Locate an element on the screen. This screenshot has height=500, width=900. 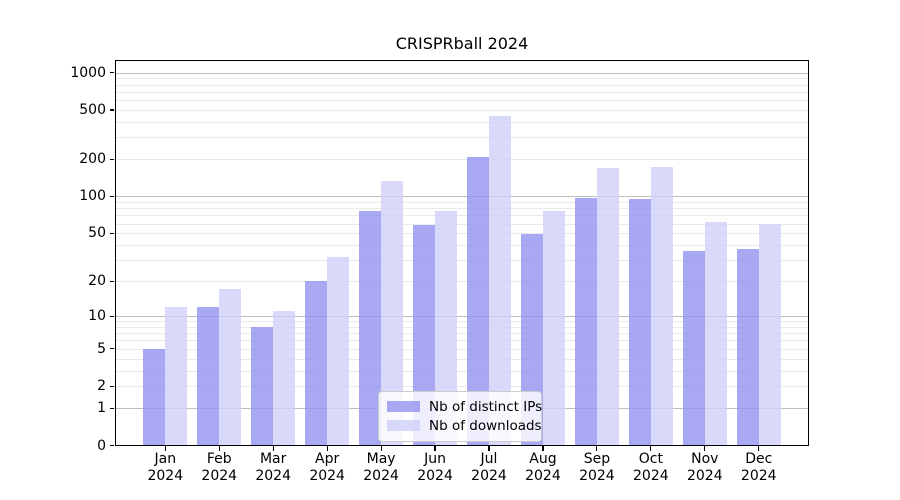
x-tick-label-feb: Feb 2024 is located at coordinates (219, 468).